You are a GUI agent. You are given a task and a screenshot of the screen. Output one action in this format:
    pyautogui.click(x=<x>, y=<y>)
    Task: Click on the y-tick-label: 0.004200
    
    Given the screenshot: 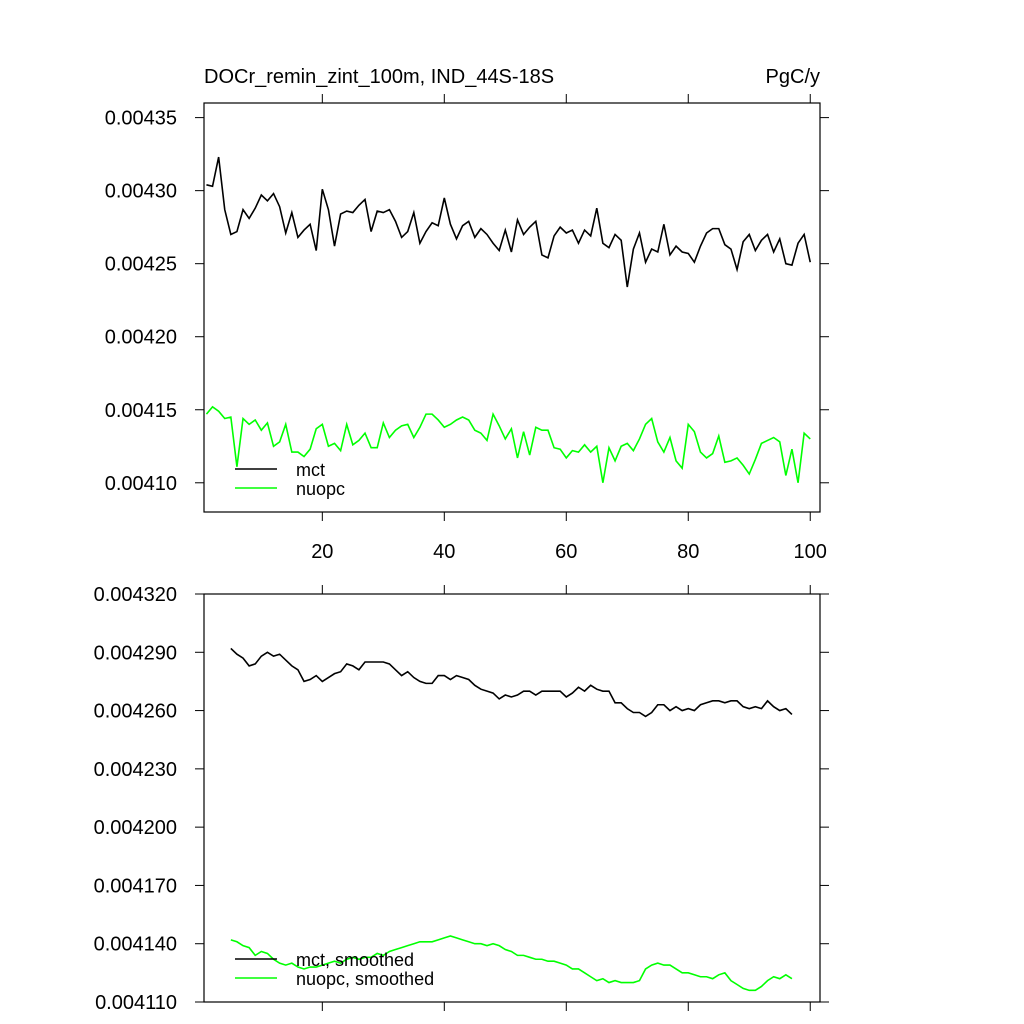 What is the action you would take?
    pyautogui.click(x=135, y=828)
    